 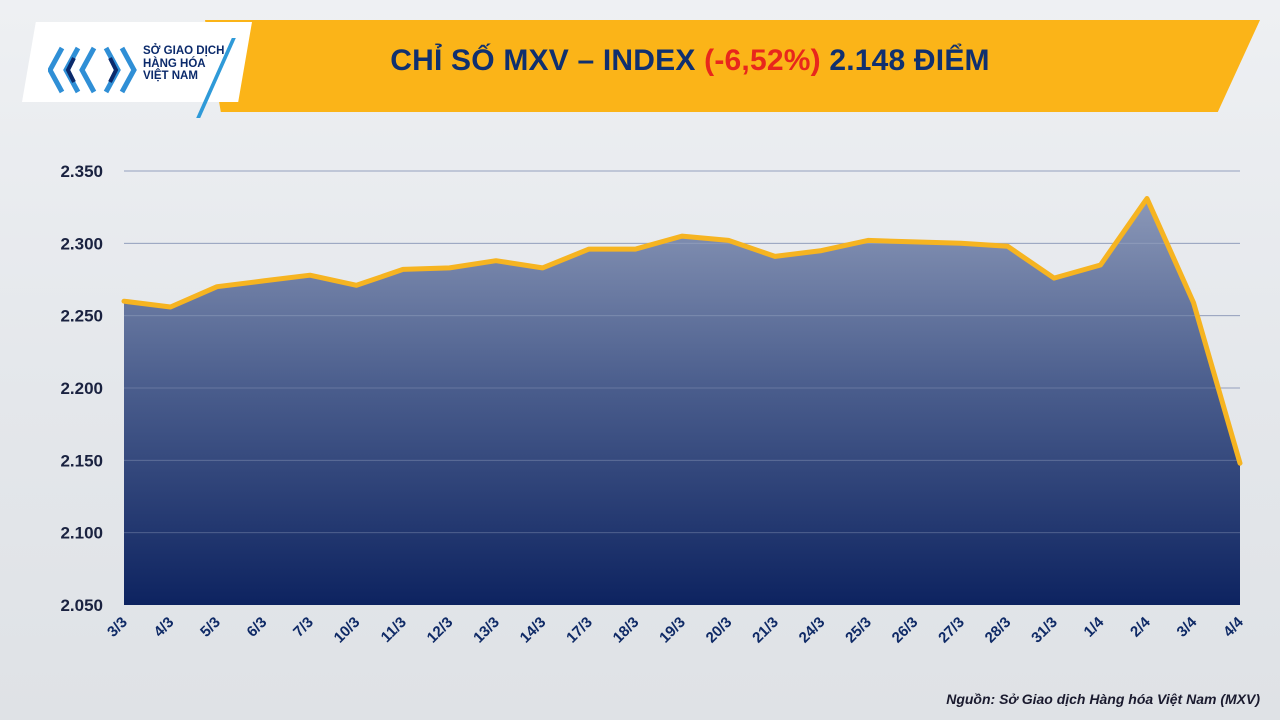 I want to click on x-tick-label: 7/3, so click(x=303, y=627).